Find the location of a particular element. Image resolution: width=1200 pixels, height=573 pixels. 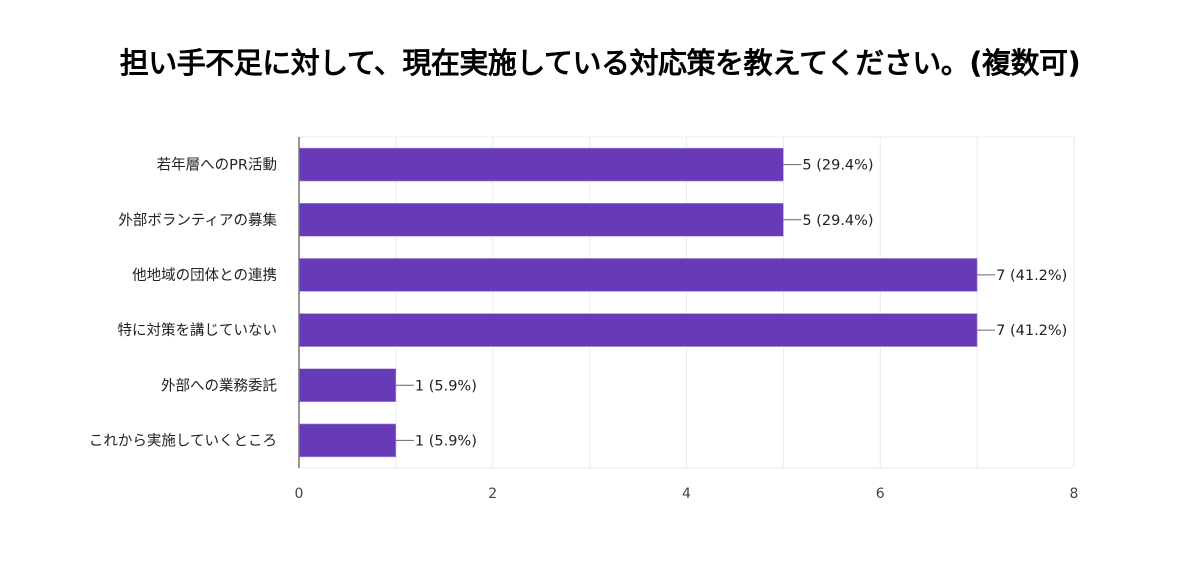

category-label: これから実施していくところ is located at coordinates (183, 440).